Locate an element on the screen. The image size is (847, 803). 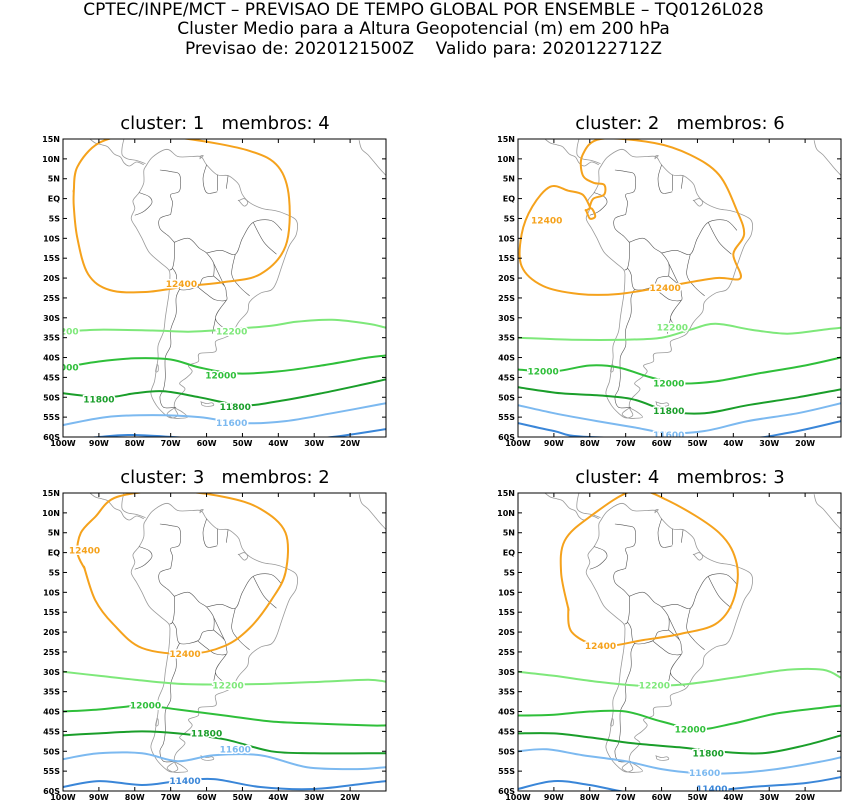
lon-tick-label: 30W is located at coordinates (314, 797).